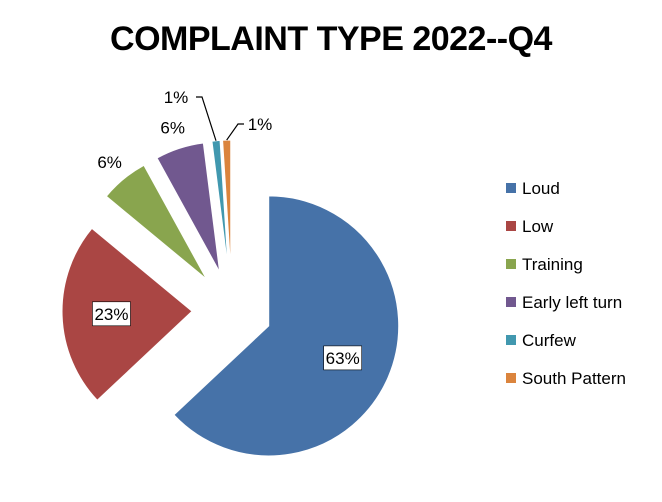  What do you see at coordinates (572, 302) in the screenshot?
I see `legend-label-early-left-turn: Early left turn` at bounding box center [572, 302].